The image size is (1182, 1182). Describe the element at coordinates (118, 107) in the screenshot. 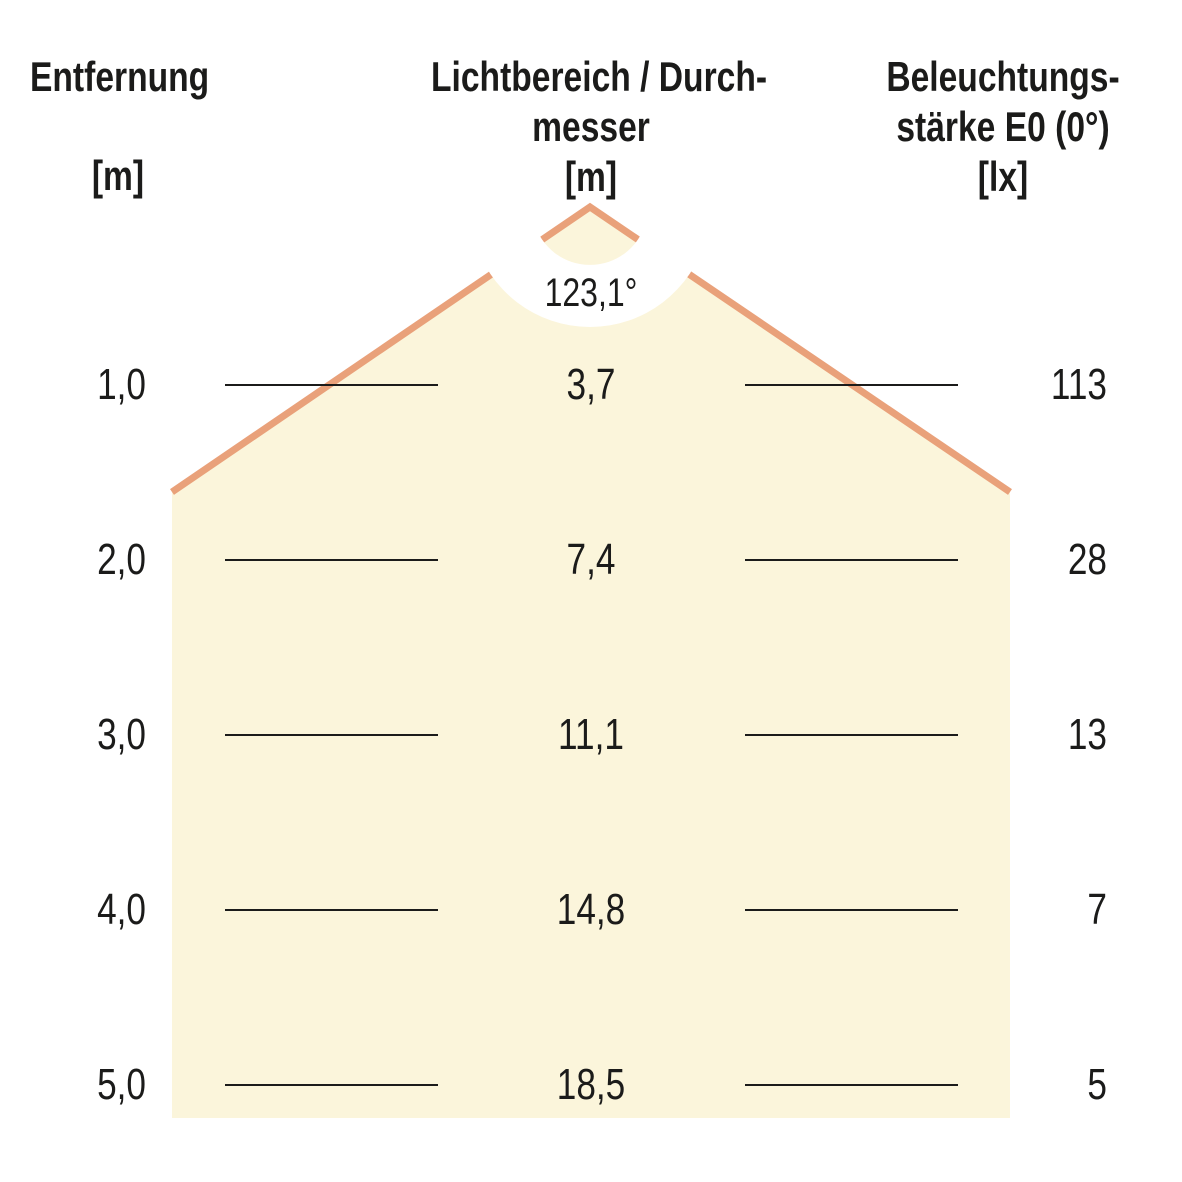

I see `column-header-distance: Entfernung [m]` at that location.